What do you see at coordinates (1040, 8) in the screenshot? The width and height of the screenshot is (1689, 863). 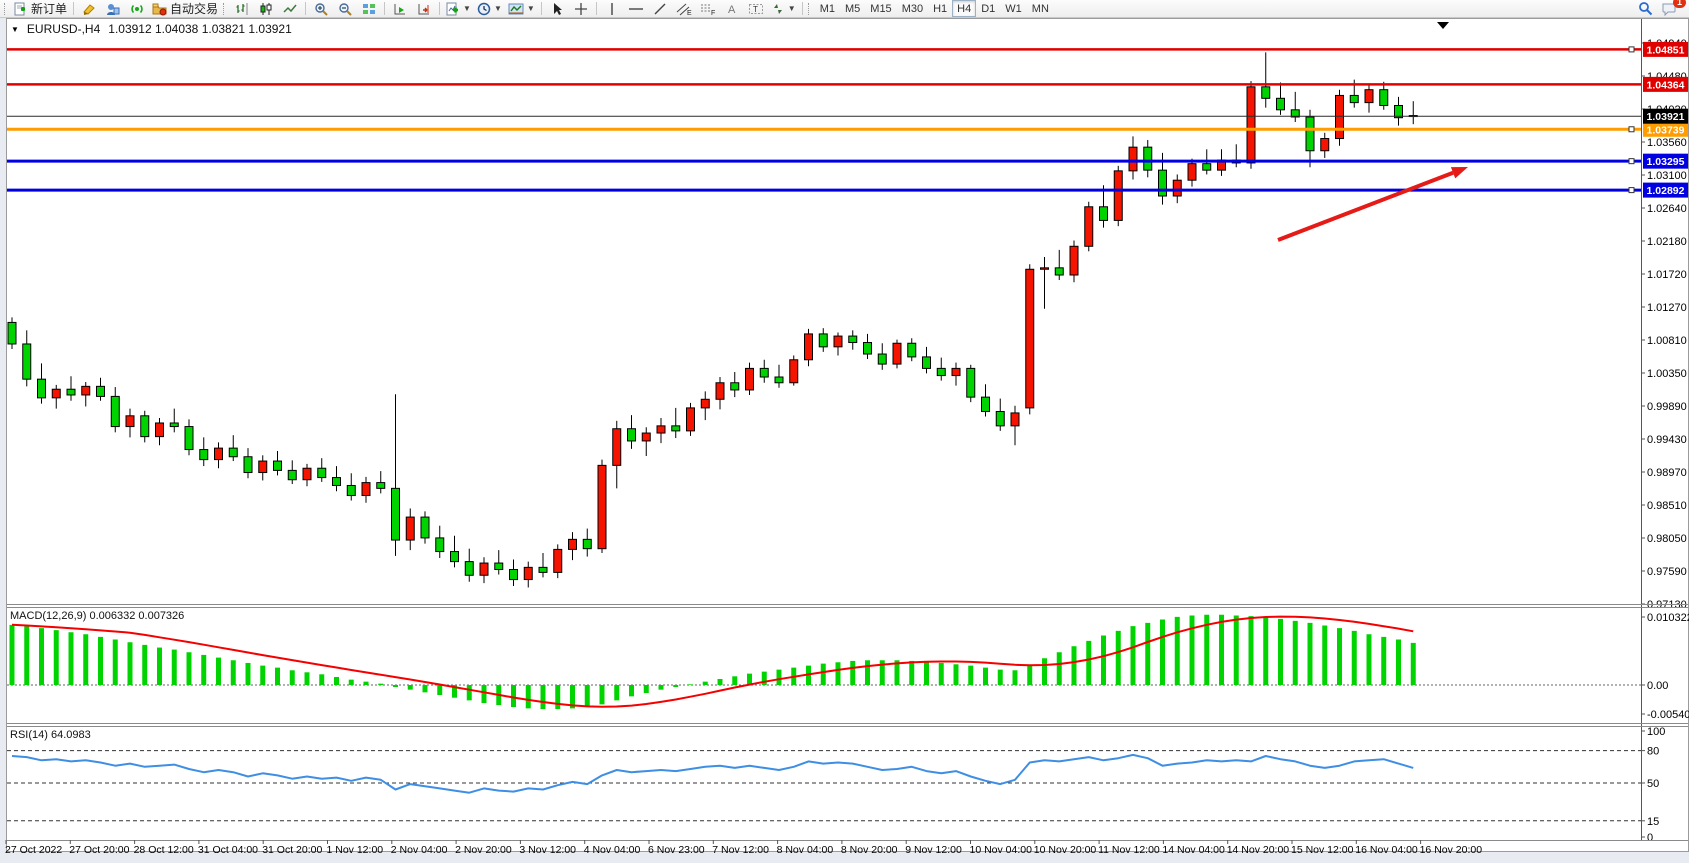 I see `timeframe-MN: MN` at bounding box center [1040, 8].